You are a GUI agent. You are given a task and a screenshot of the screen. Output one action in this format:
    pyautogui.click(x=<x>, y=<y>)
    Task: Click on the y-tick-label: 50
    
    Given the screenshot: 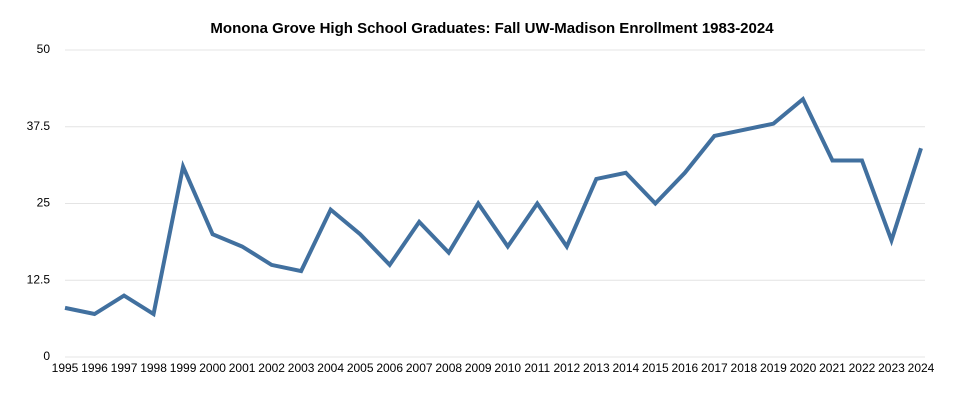 What is the action you would take?
    pyautogui.click(x=44, y=49)
    